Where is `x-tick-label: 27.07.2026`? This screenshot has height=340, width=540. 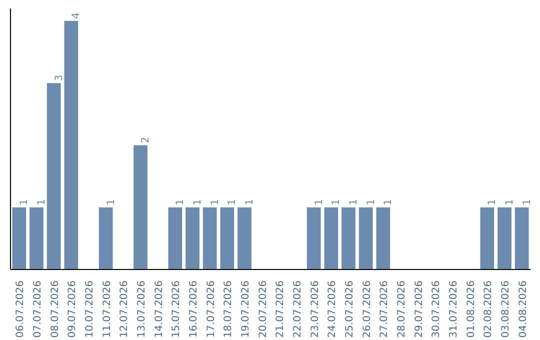
x-tick-label: 27.07.2026 is located at coordinates (384, 309).